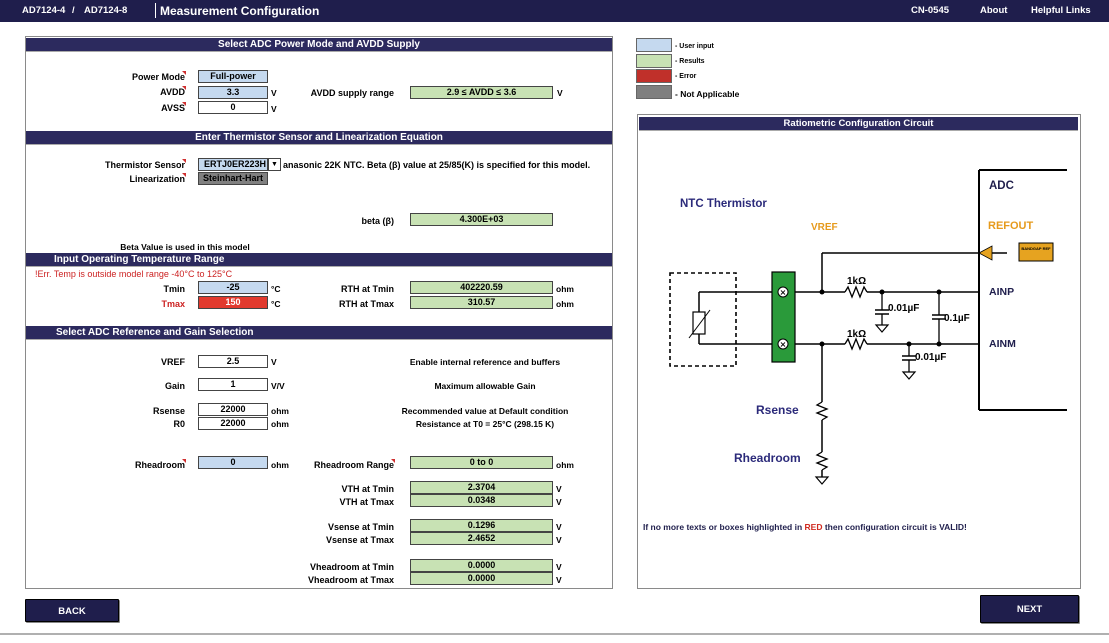 Image resolution: width=1109 pixels, height=643 pixels. I want to click on vth-tmin-unit: V, so click(559, 489).